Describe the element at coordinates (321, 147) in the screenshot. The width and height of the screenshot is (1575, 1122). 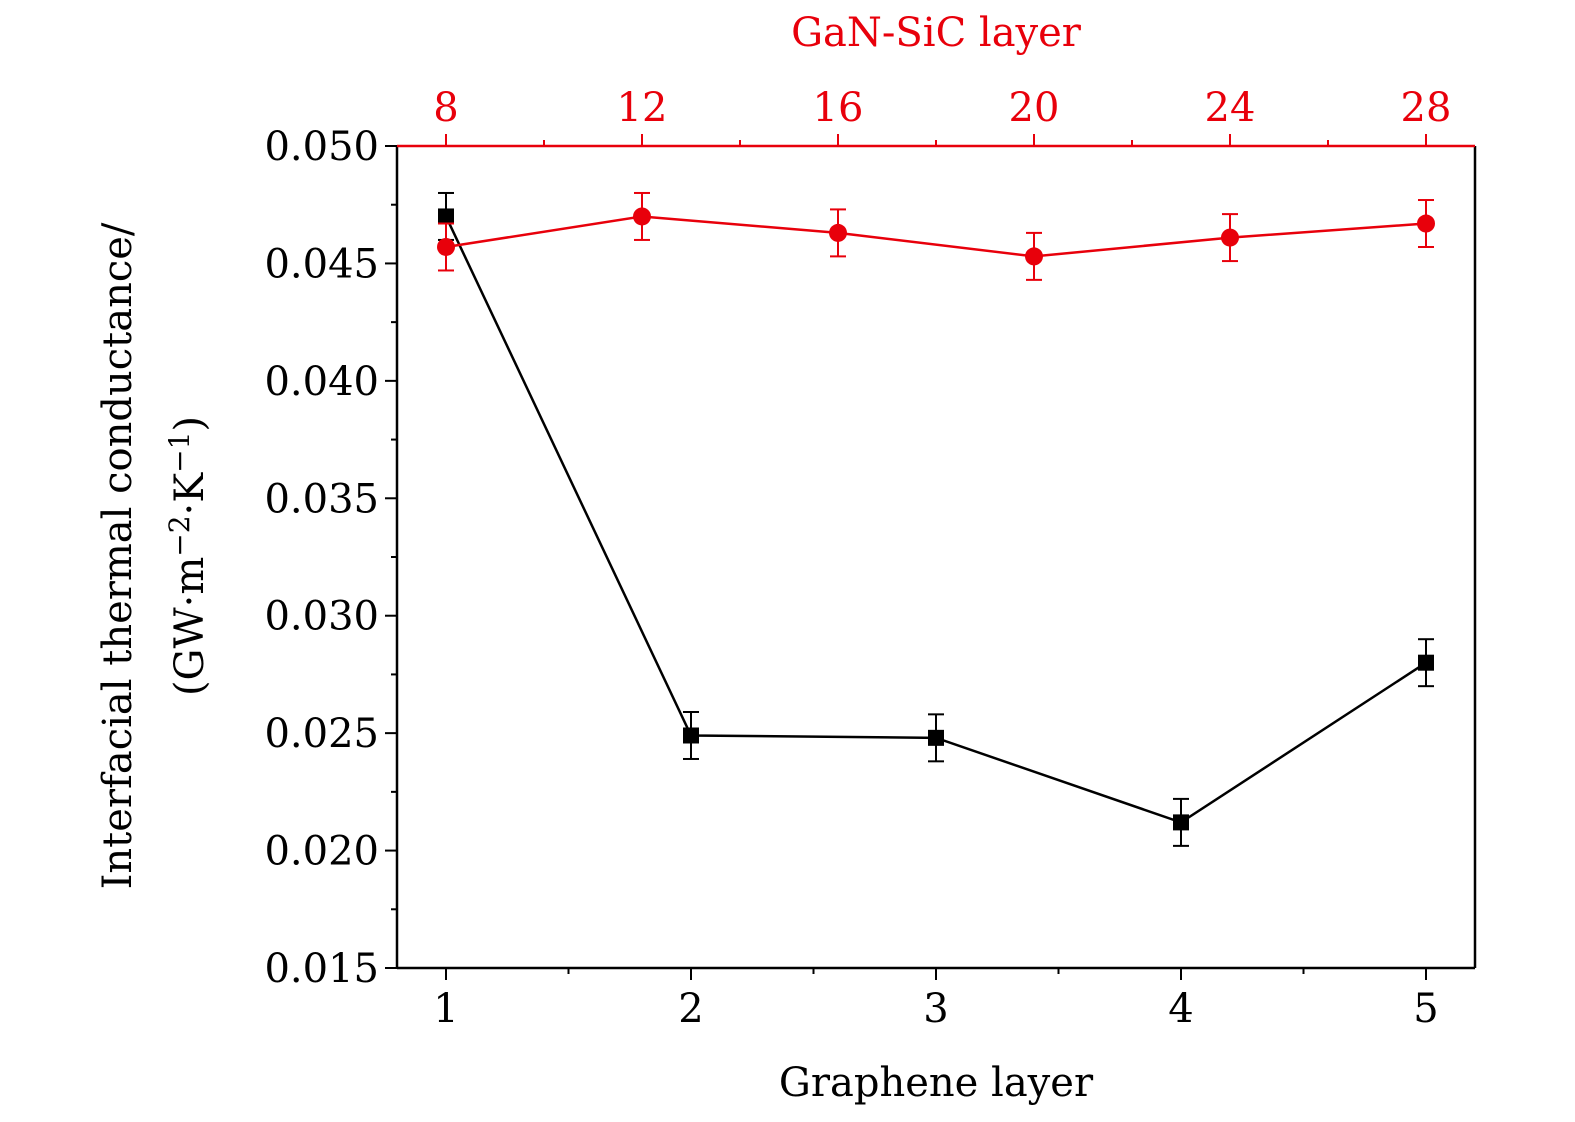
I see `y-tick-label: 0.050` at that location.